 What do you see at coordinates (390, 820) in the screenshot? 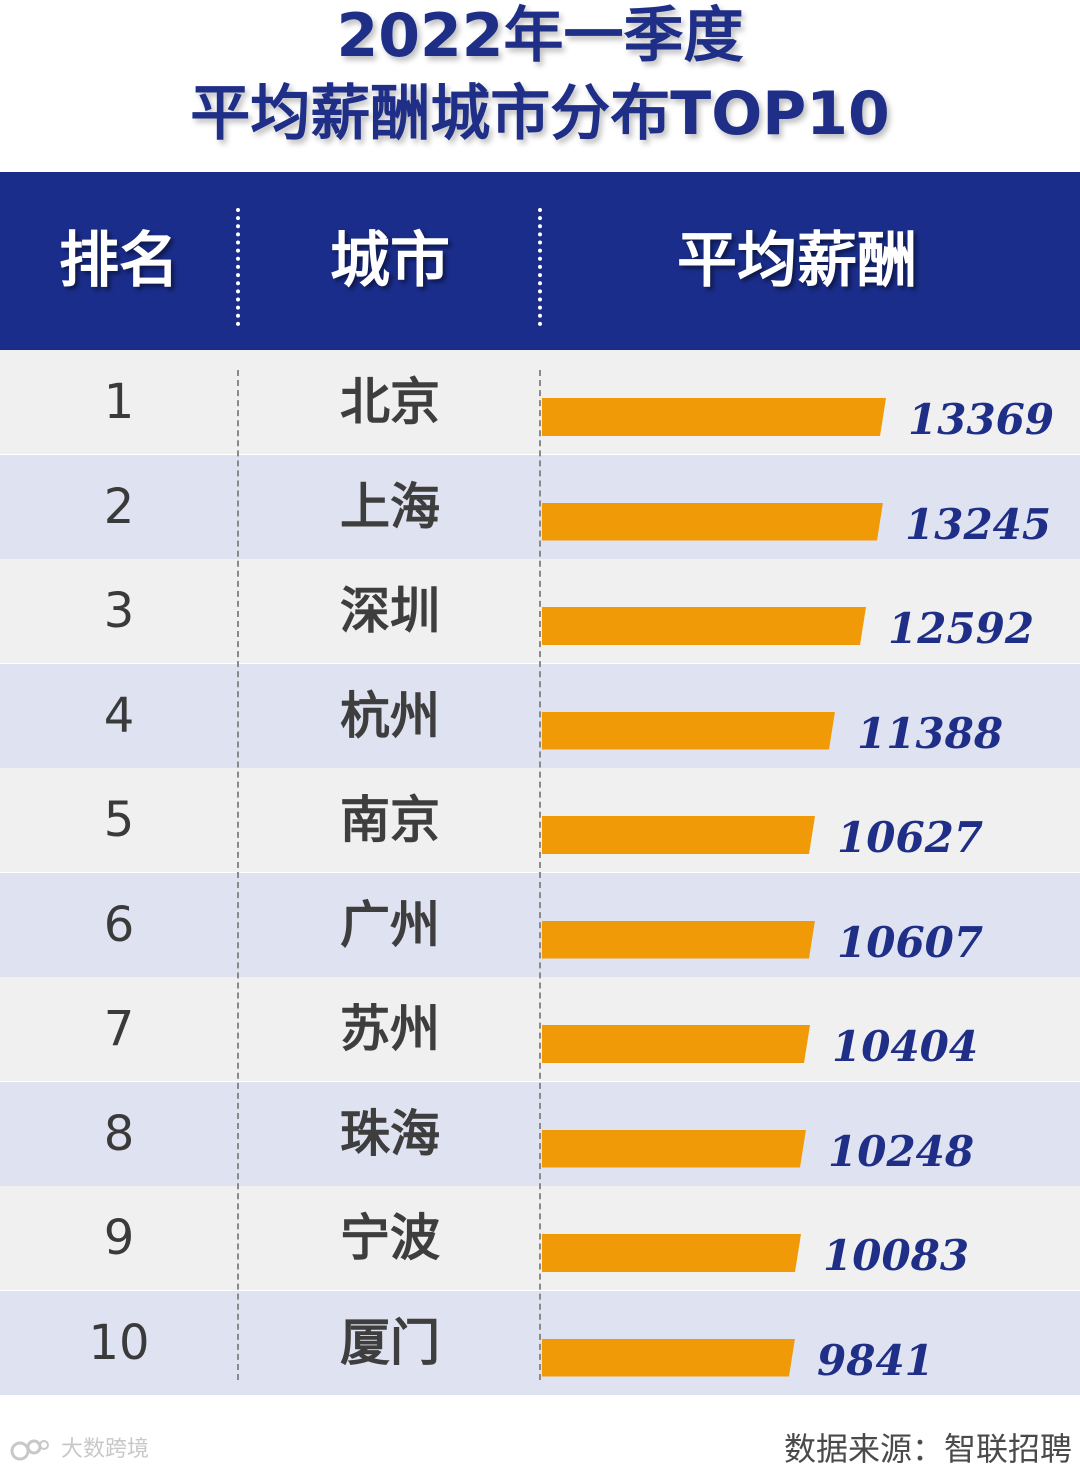
I see `city-label: 南京` at bounding box center [390, 820].